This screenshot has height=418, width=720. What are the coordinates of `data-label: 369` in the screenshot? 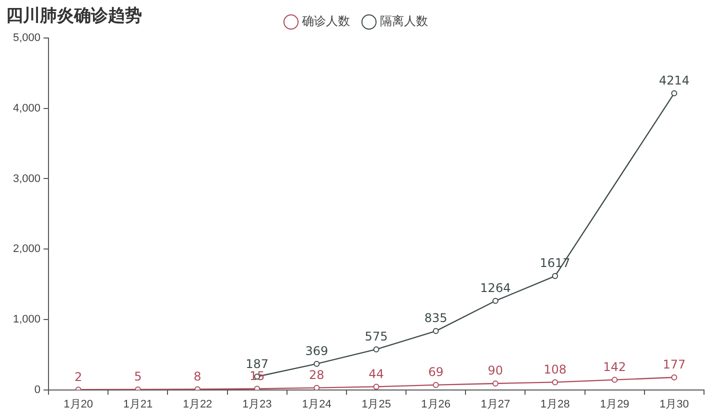 It's located at (316, 351).